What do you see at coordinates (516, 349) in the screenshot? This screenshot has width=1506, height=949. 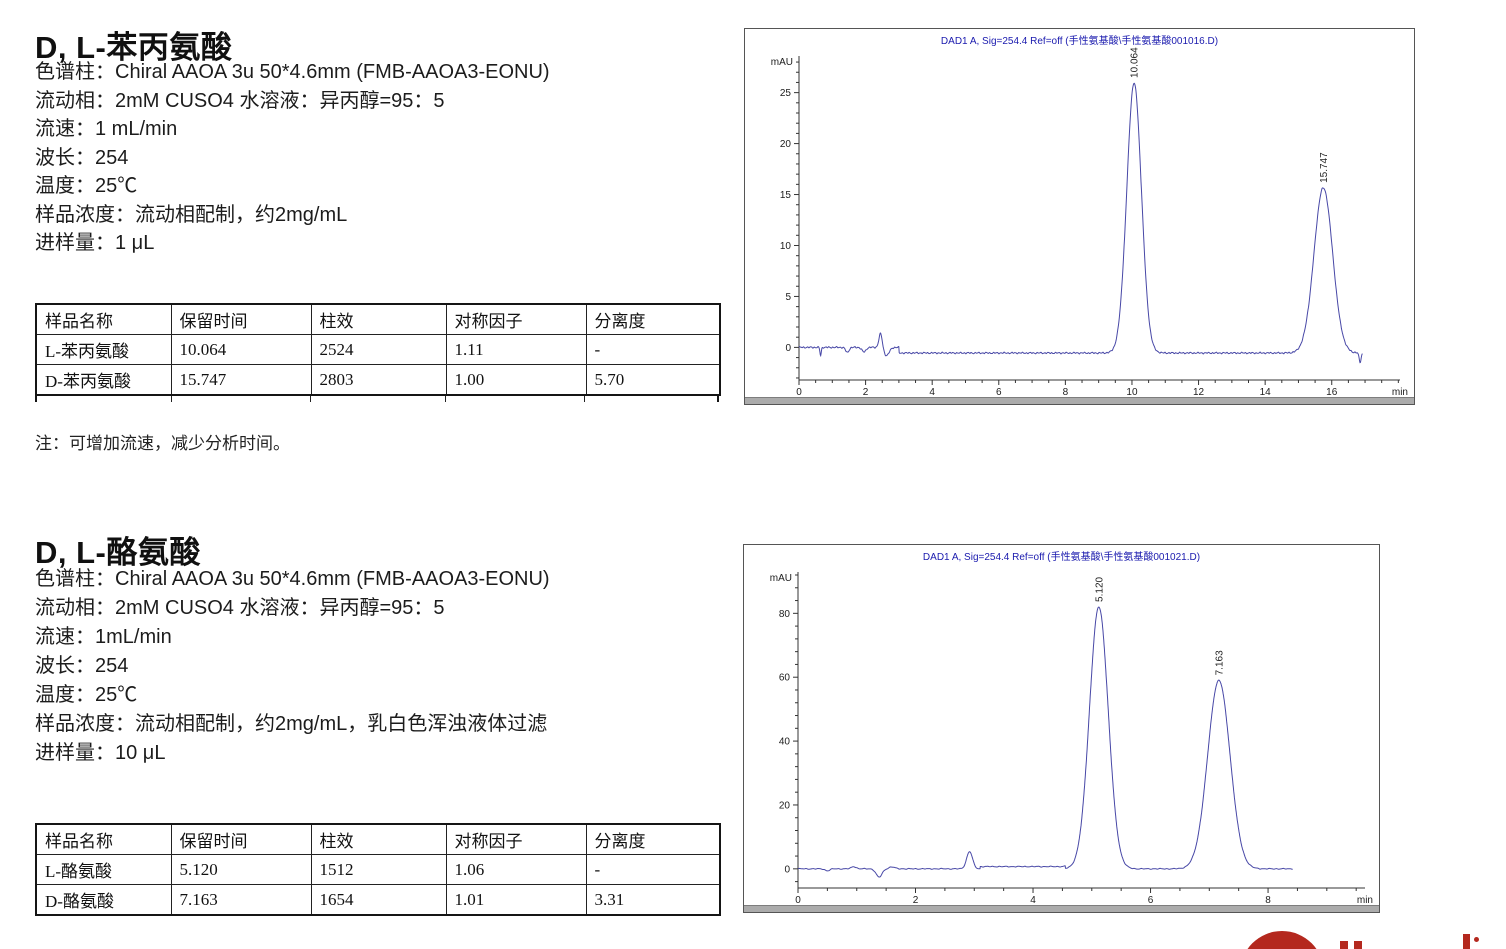 I see `cell-symmetry-factor: 1.11` at bounding box center [516, 349].